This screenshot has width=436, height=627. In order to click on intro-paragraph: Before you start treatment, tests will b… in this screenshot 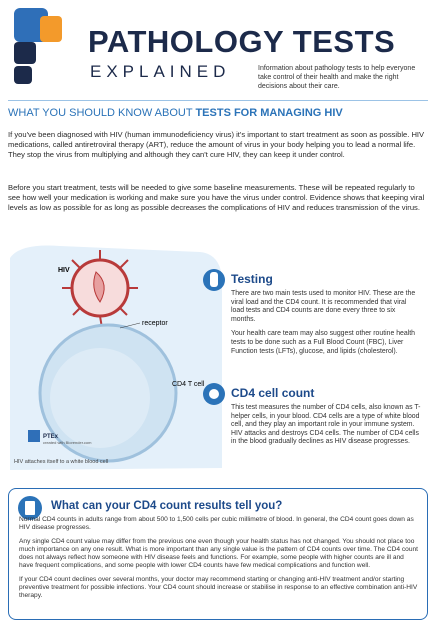, I will do `click(216, 197)`.